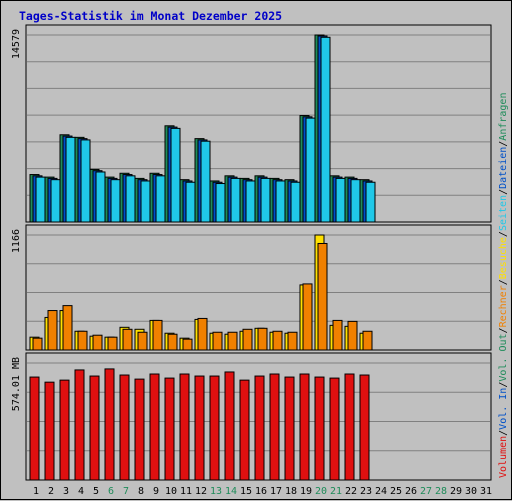  Describe the element at coordinates (51, 491) in the screenshot. I see `x-tick-label: 2` at that location.